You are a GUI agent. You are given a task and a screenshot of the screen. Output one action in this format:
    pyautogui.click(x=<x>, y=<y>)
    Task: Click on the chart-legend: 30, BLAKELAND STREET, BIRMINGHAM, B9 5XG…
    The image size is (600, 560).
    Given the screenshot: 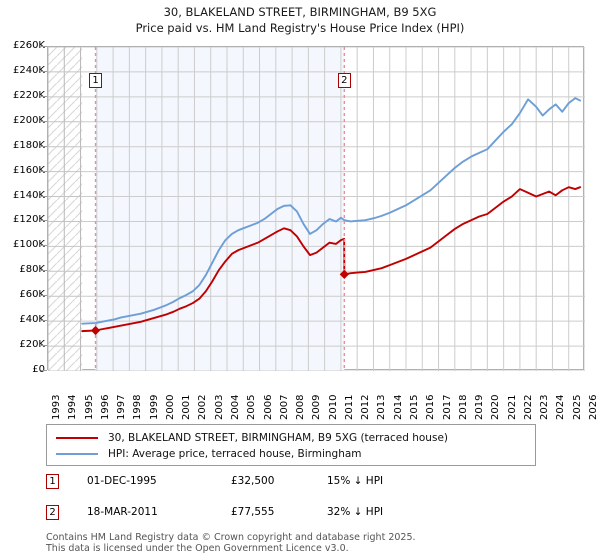 What is the action you would take?
    pyautogui.click(x=291, y=445)
    